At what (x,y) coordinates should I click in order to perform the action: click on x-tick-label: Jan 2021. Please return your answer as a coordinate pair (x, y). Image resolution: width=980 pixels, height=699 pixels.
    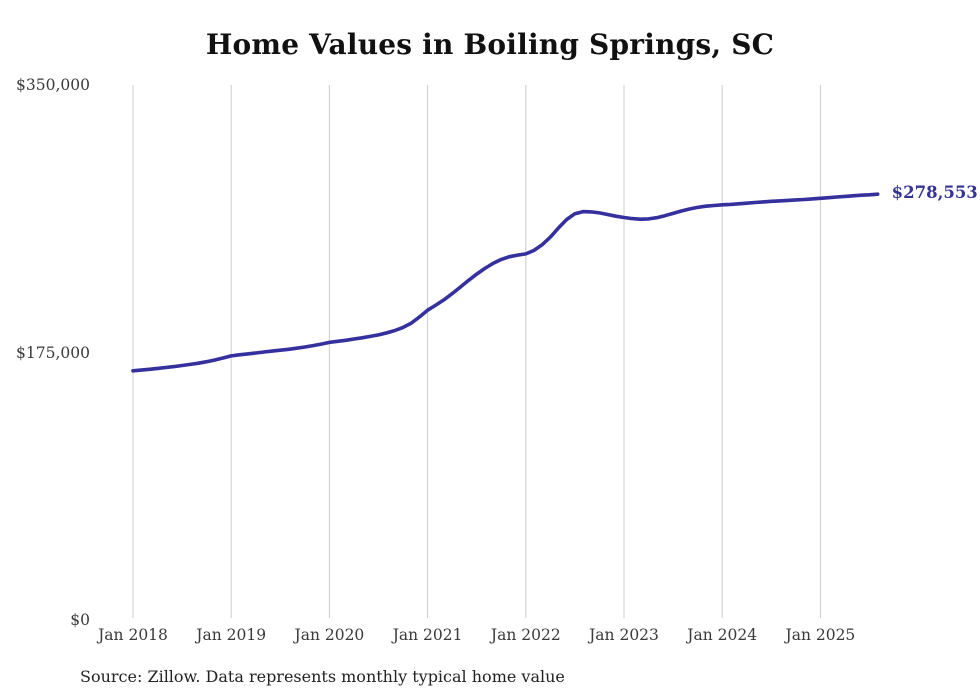
    Looking at the image, I should click on (427, 635).